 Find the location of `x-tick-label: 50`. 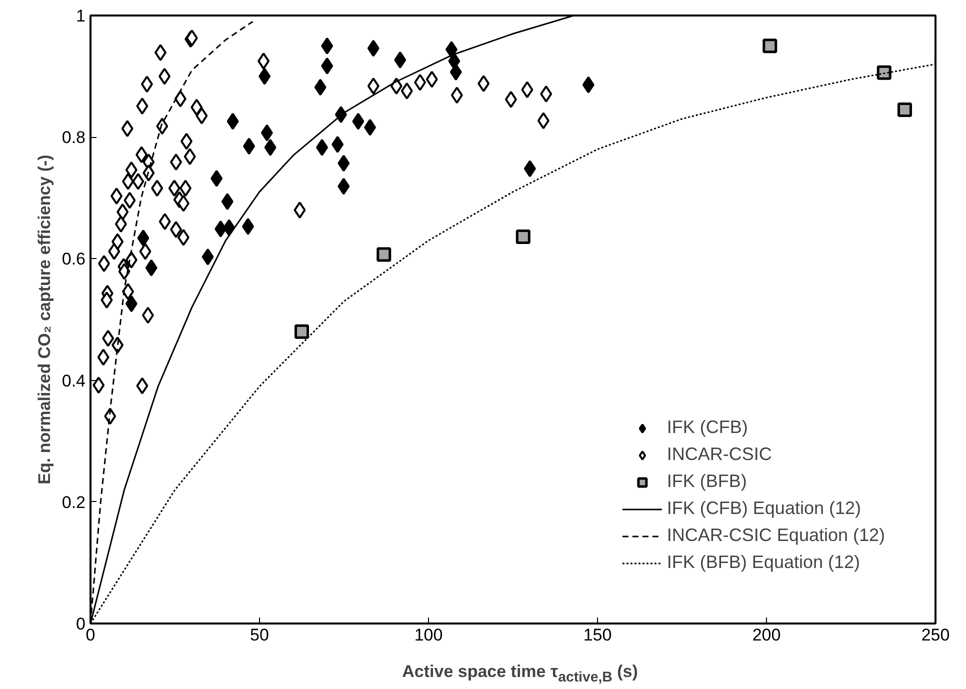

x-tick-label: 50 is located at coordinates (259, 635).